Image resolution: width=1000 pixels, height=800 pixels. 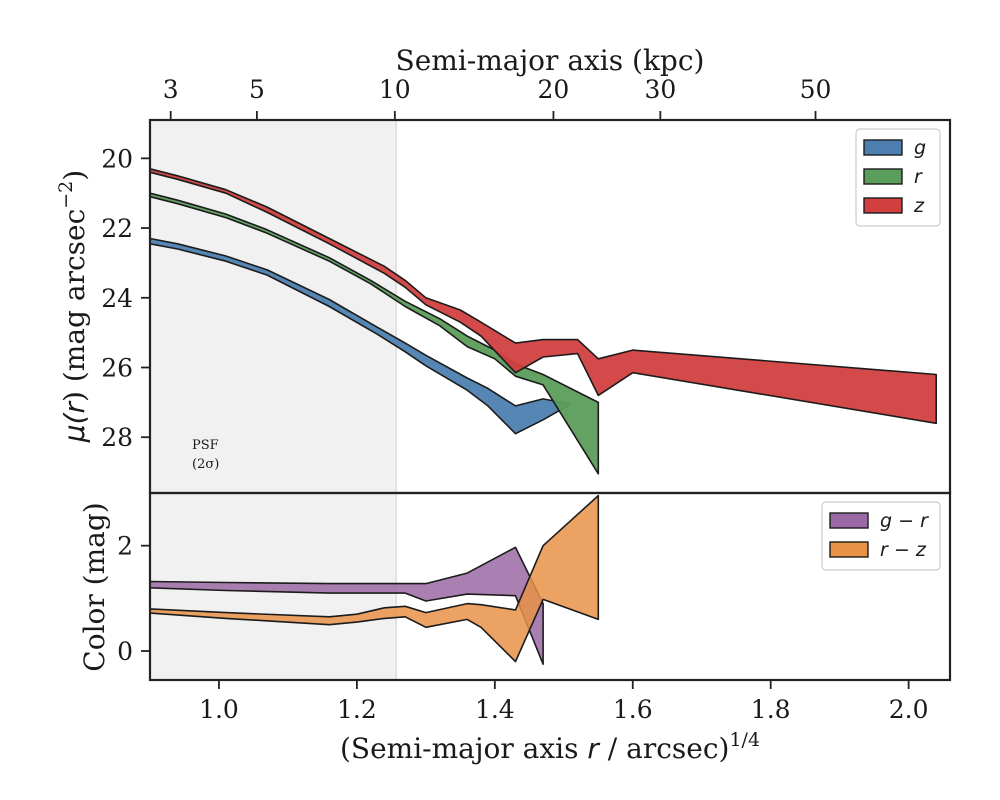 What do you see at coordinates (171, 89) in the screenshot?
I see `top-tick-label: 3` at bounding box center [171, 89].